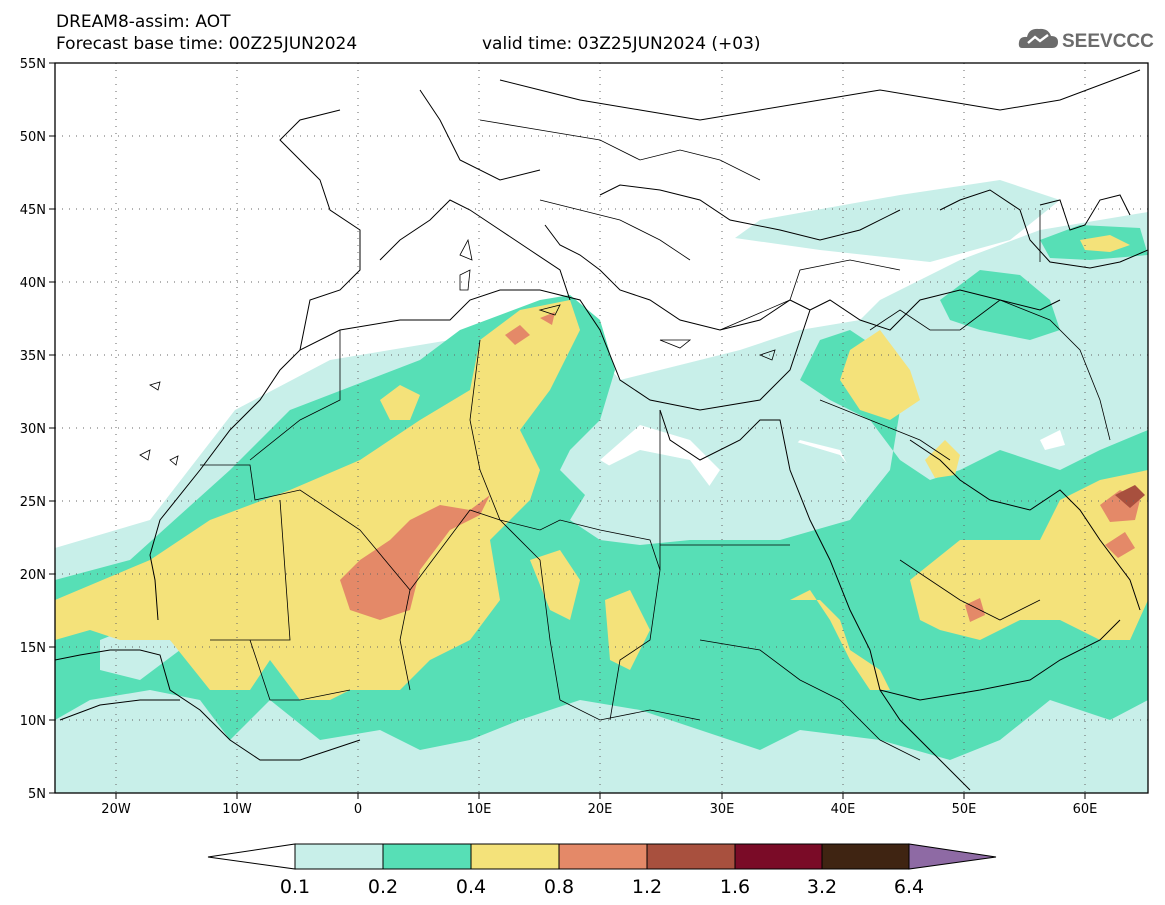 This screenshot has height=905, width=1165. What do you see at coordinates (1130, 496) in the screenshot?
I see `aot-band-brown` at bounding box center [1130, 496].